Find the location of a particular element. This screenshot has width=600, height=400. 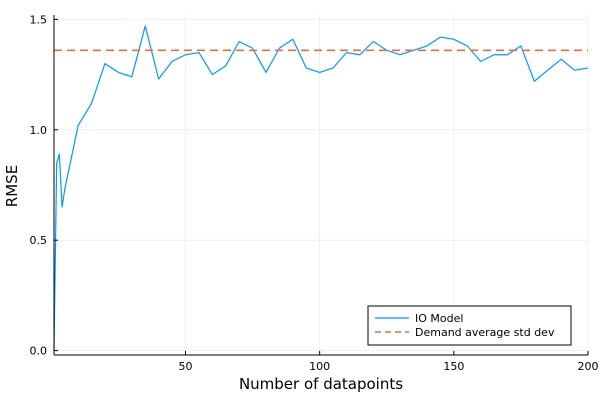

legend: IO Model Demand average std dev is located at coordinates (469, 325).